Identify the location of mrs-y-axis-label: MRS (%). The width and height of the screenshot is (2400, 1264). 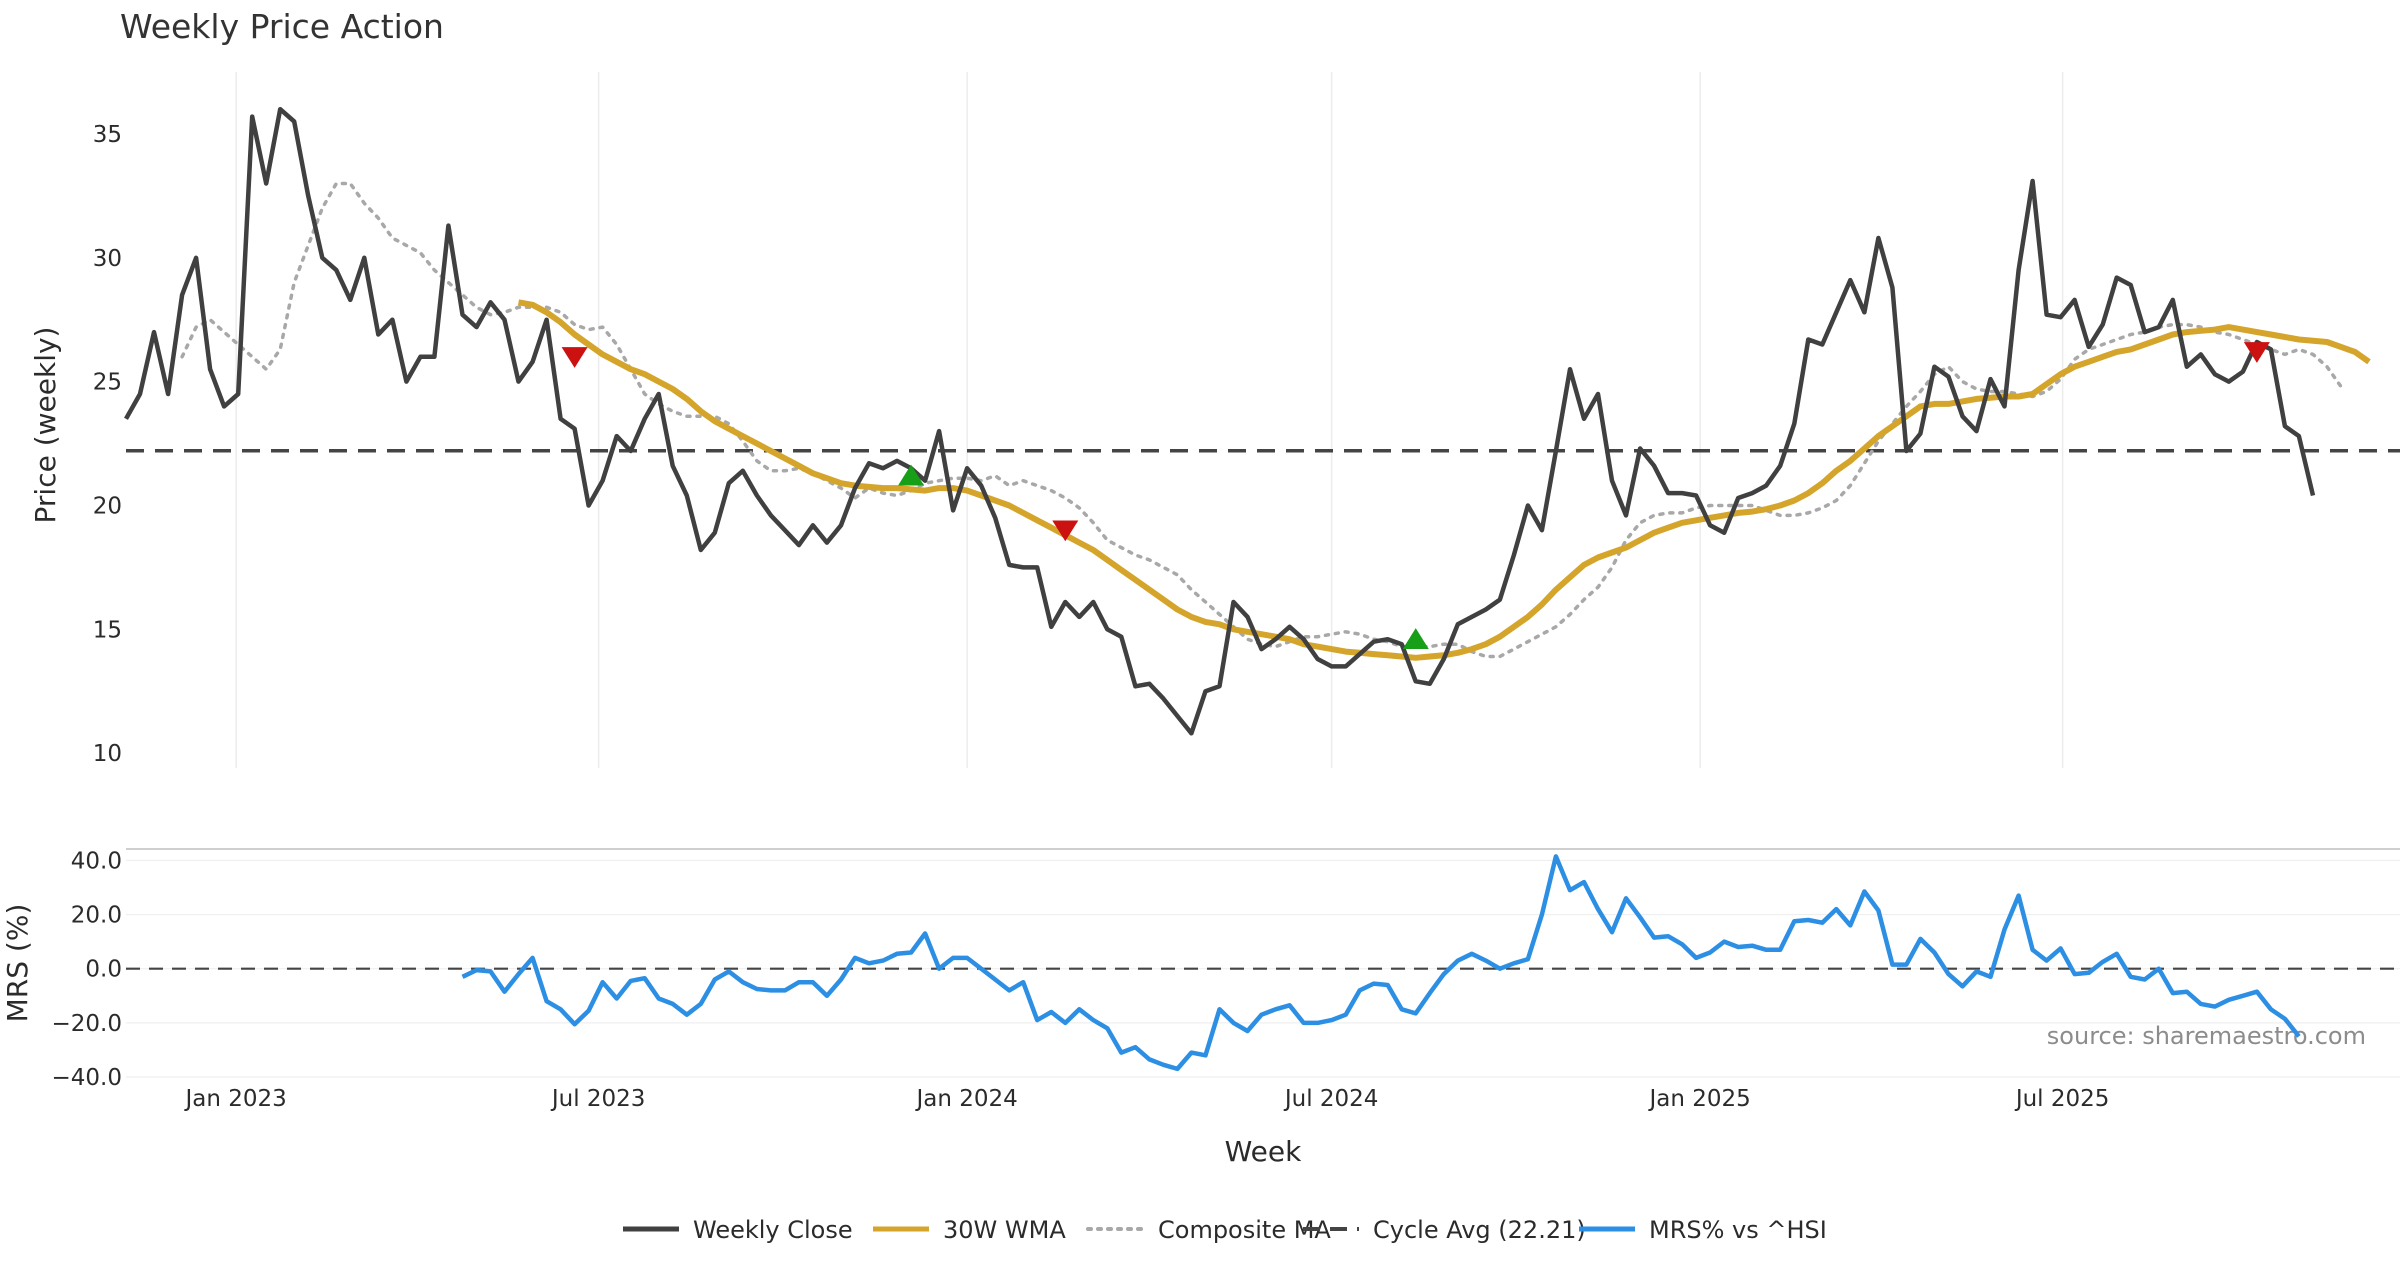
(17, 963).